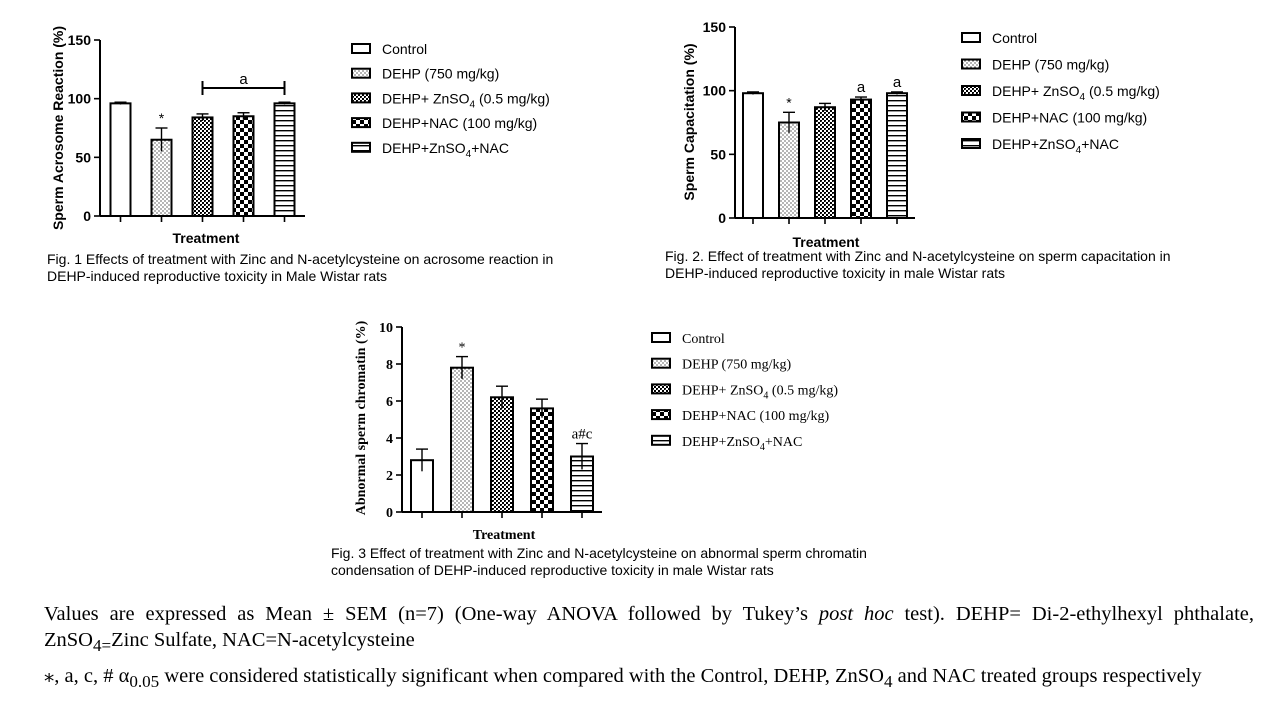 The height and width of the screenshot is (720, 1280). I want to click on figure-2-x-axis-label: Treatment, so click(826, 242).